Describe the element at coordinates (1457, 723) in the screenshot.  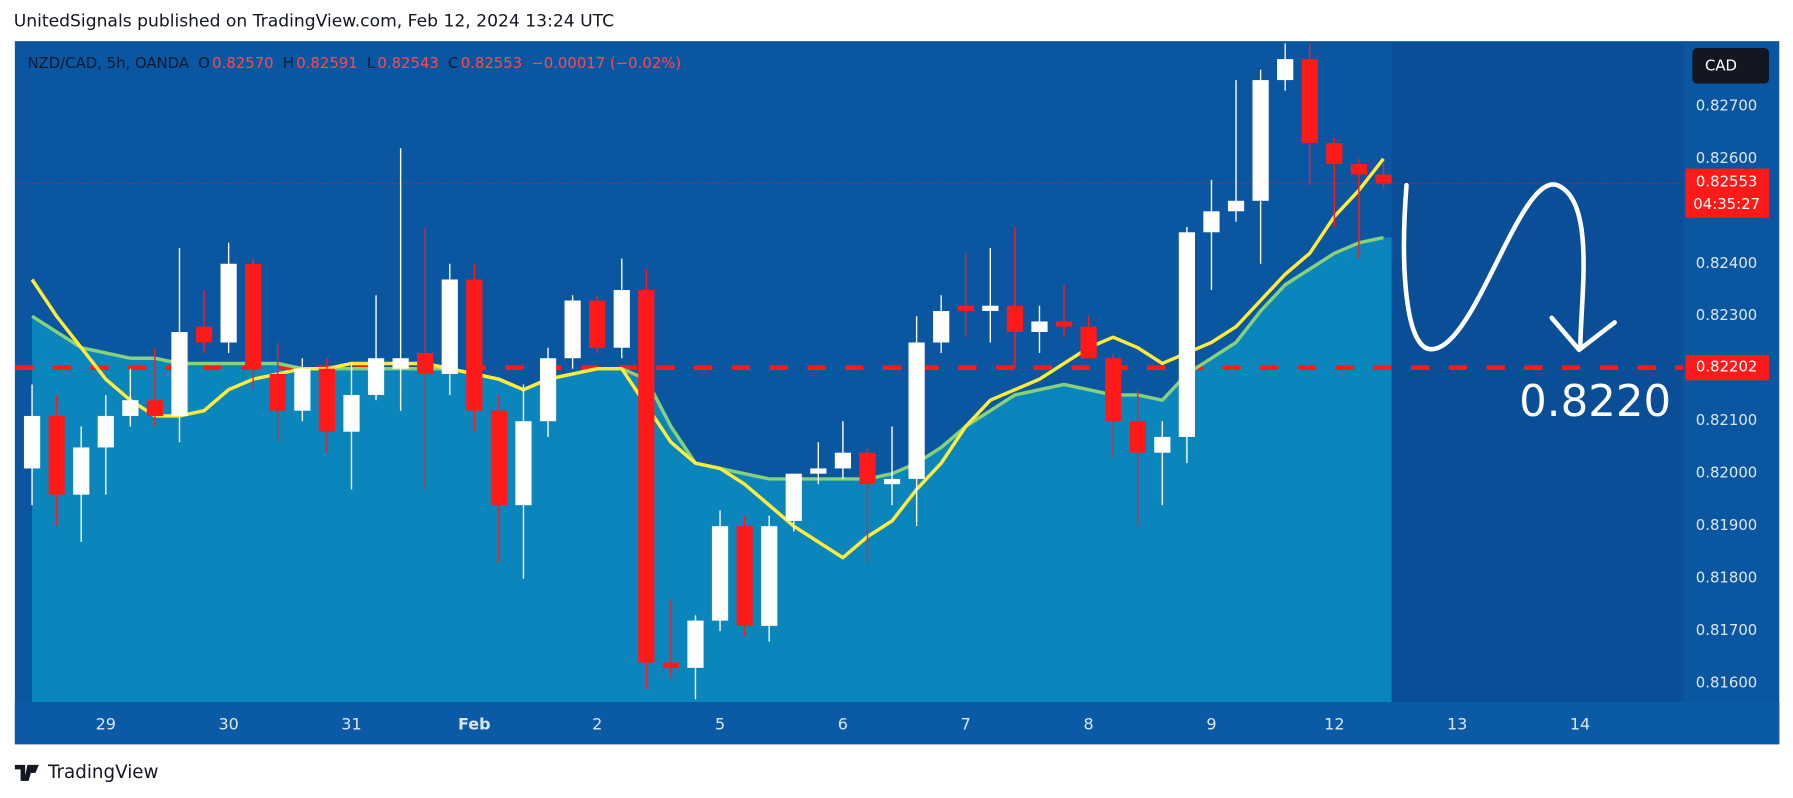
I see `x-tick-label: 13` at that location.